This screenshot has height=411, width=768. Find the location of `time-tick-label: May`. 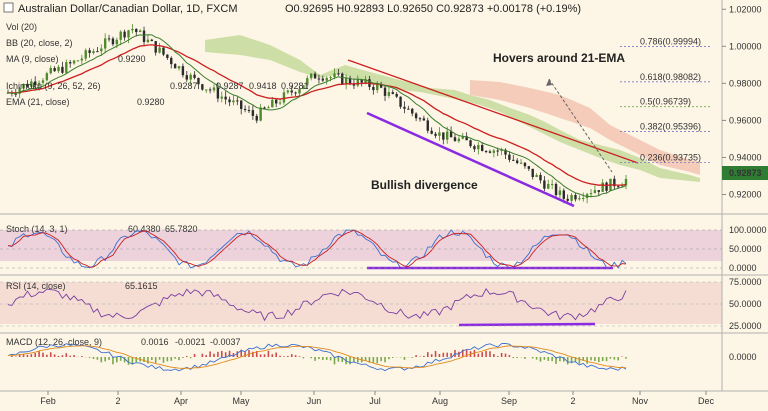

time-tick-label: May is located at coordinates (241, 401).